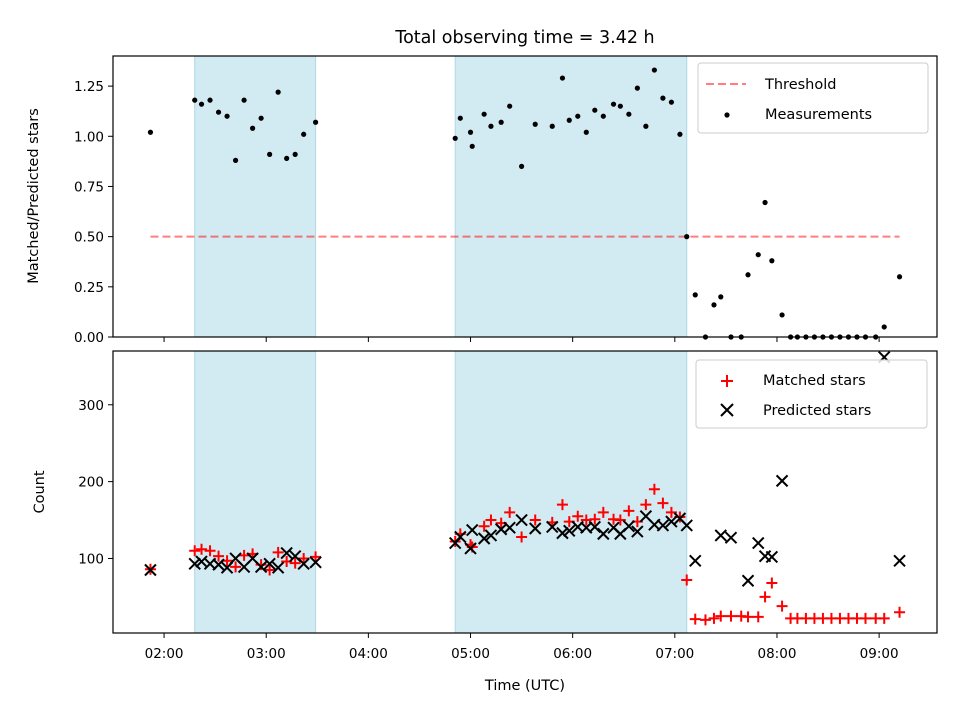 Image resolution: width=960 pixels, height=720 pixels. I want to click on top-y-ticks: 0.00 0.25 0.50 0.75 1.00 1.25, so click(93, 212).